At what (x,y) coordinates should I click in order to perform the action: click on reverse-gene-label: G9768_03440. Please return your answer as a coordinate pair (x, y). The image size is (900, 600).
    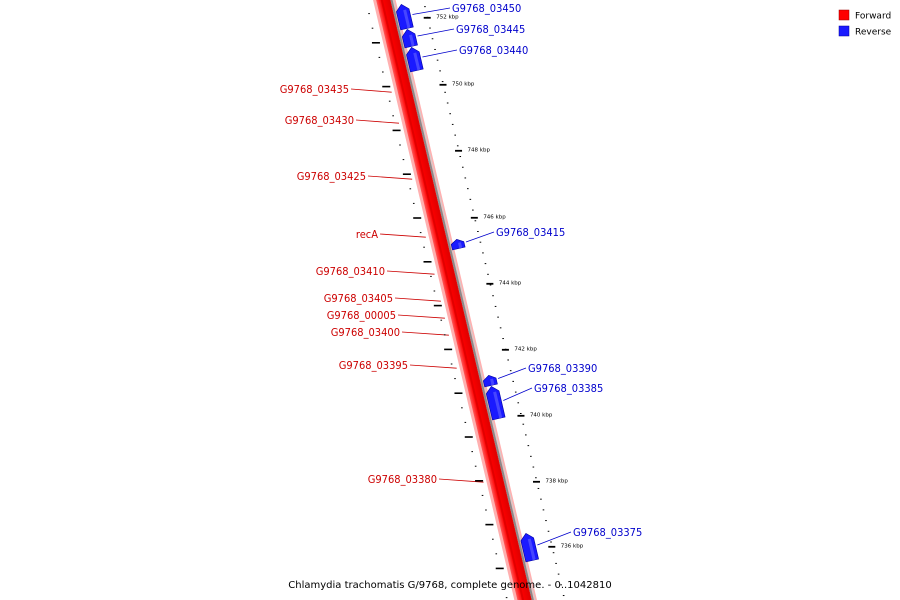
    Looking at the image, I should click on (493, 50).